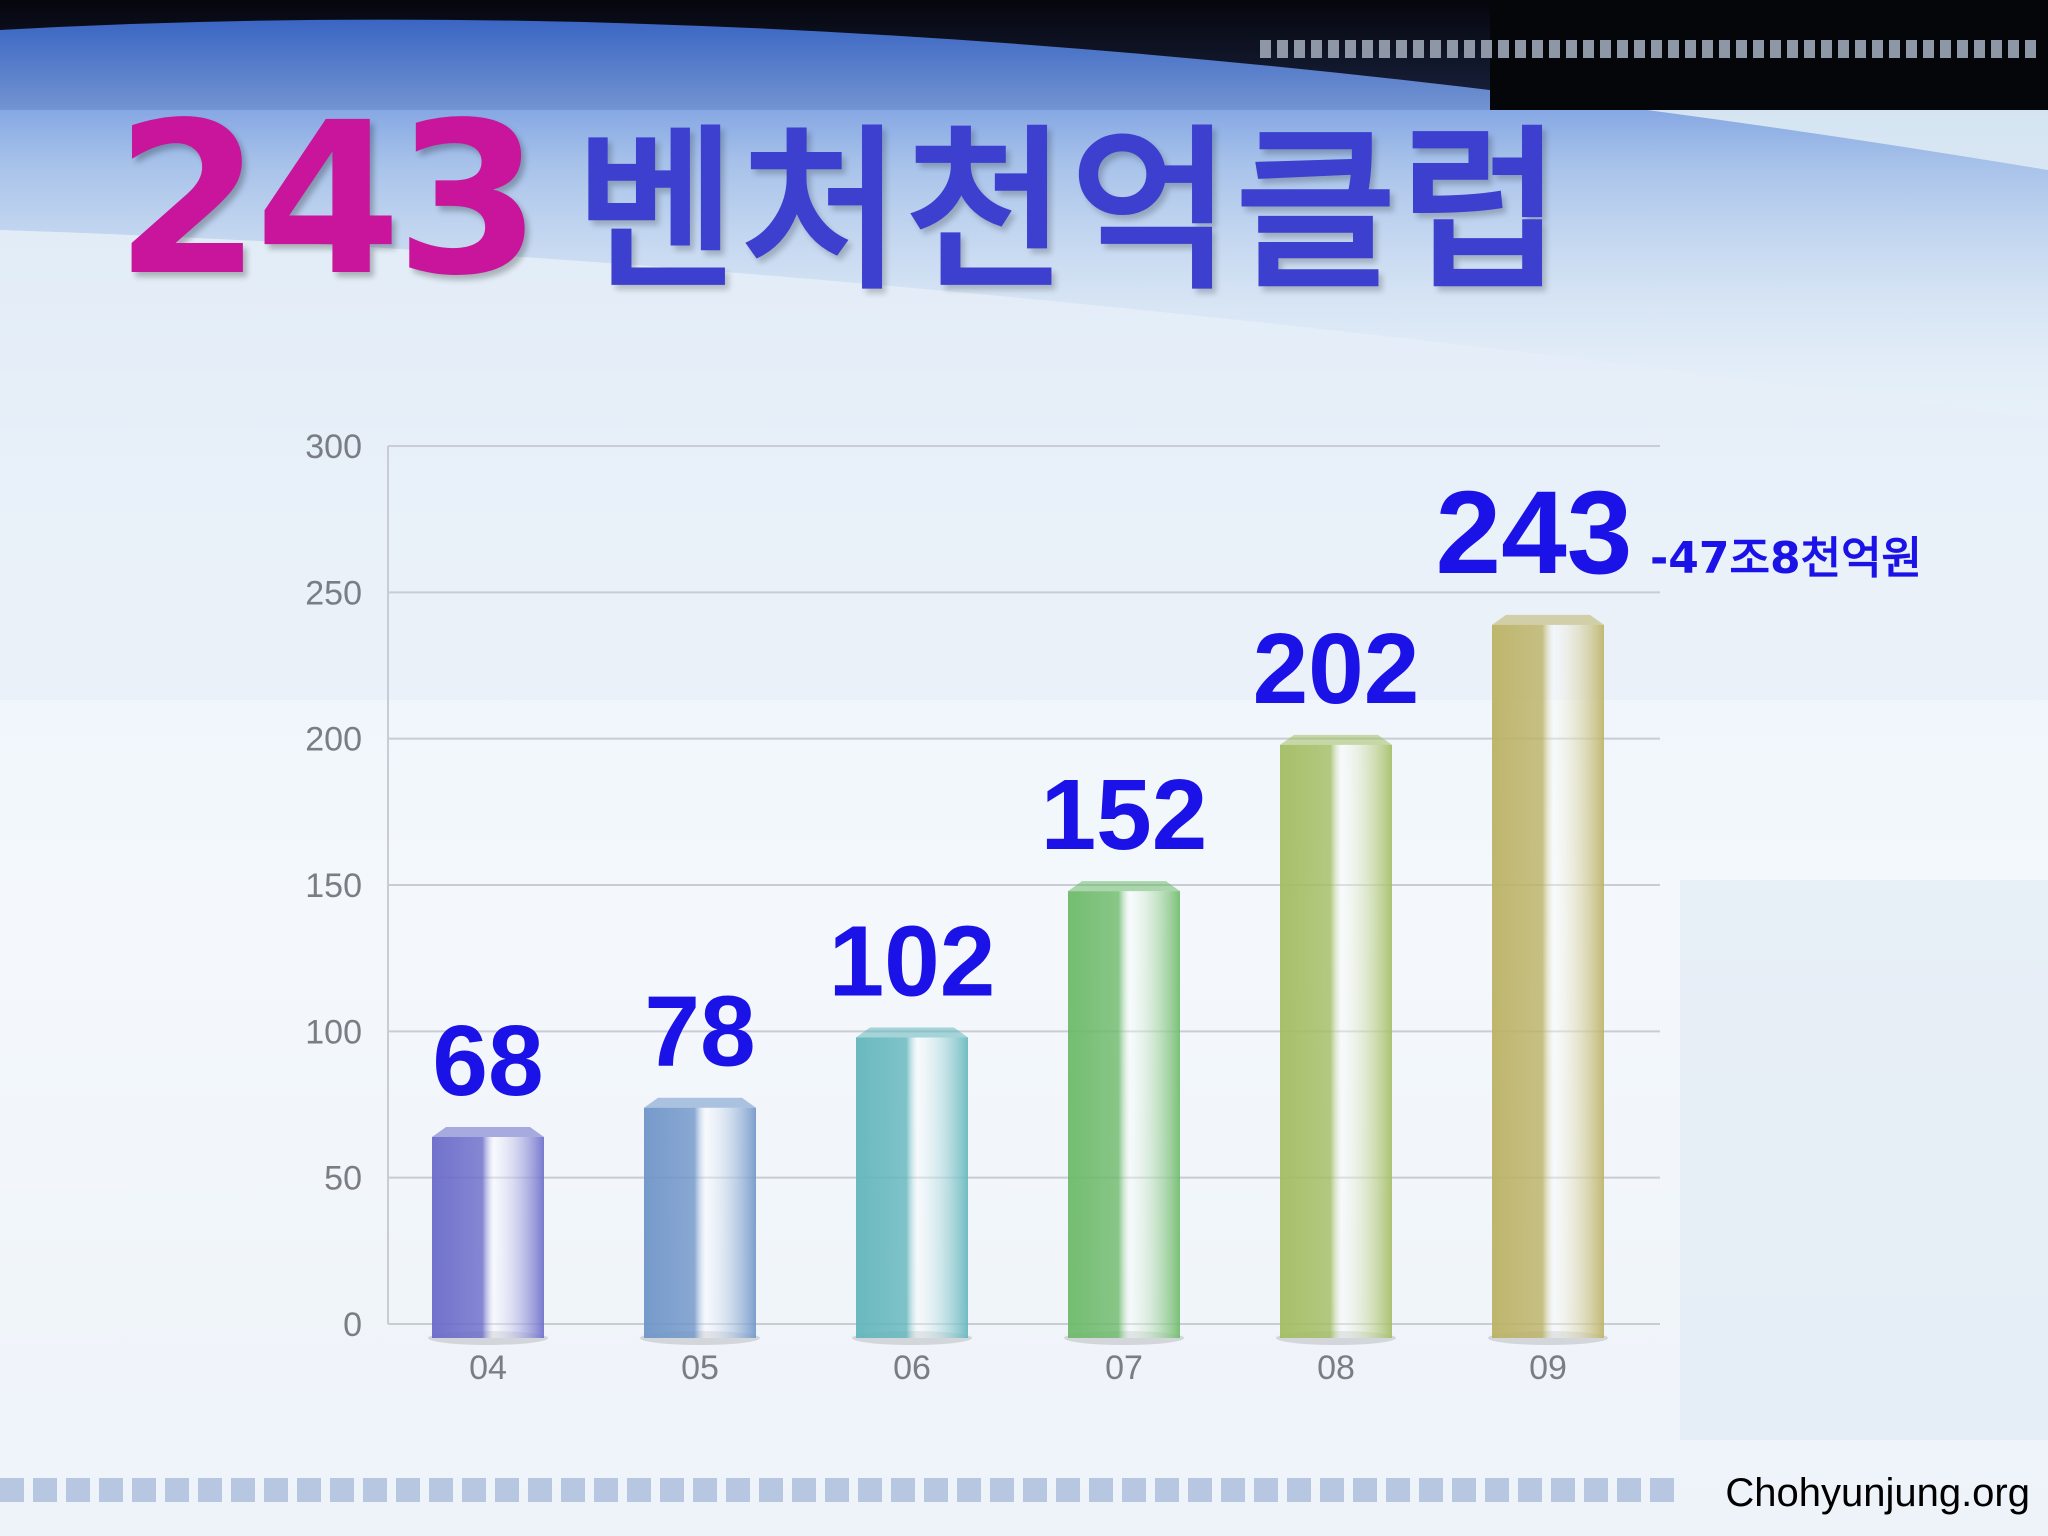  Describe the element at coordinates (1124, 1368) in the screenshot. I see `x-tick-label: 07` at that location.